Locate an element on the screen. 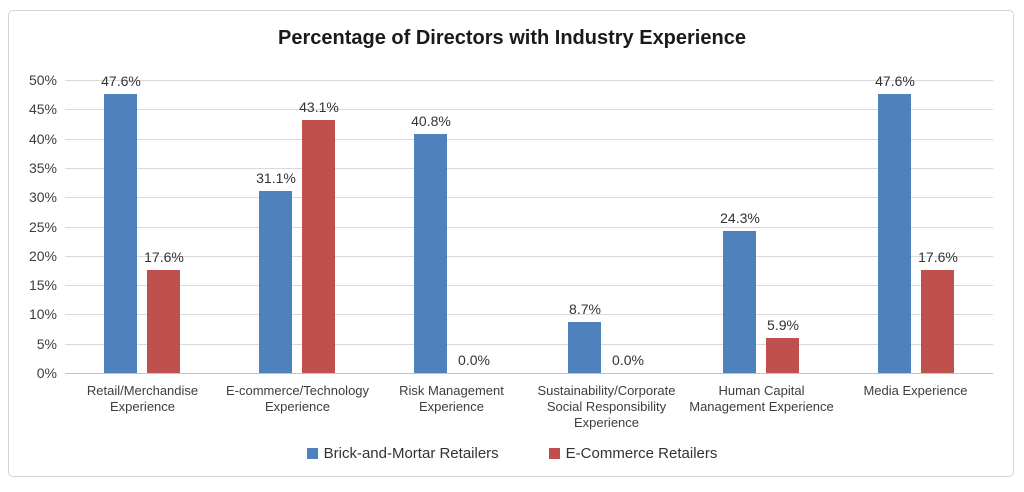 The height and width of the screenshot is (492, 1024). x-axis-line is located at coordinates (529, 373).